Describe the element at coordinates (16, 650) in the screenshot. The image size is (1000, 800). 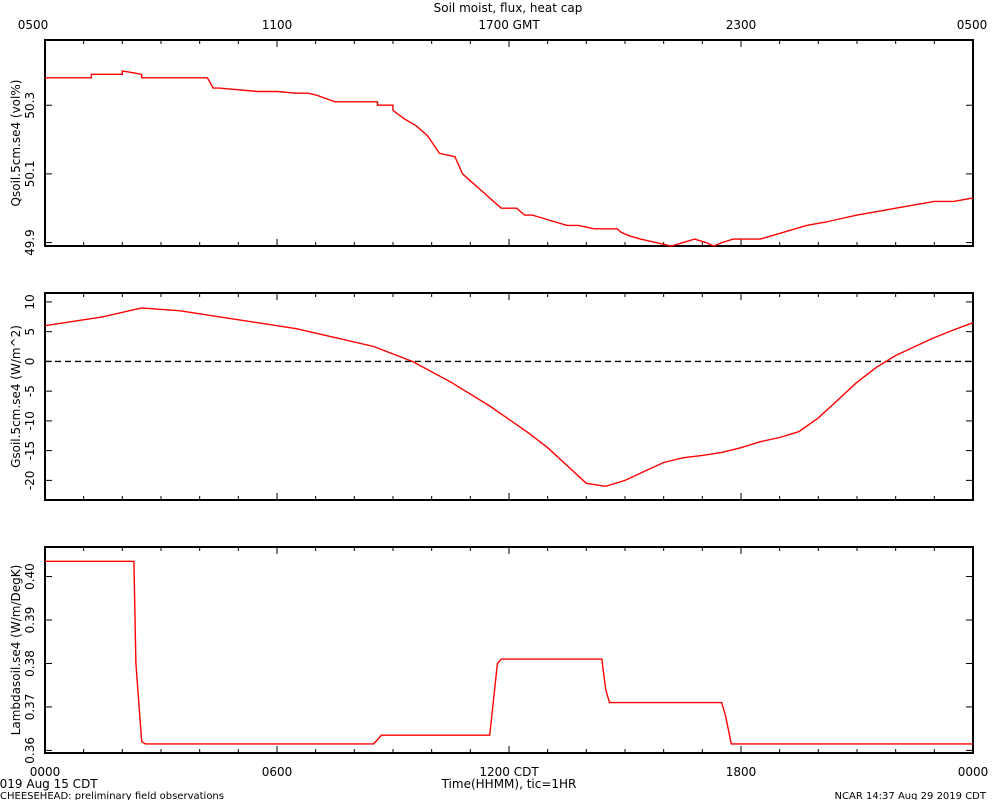
I see `soil-heat-capacity-y-axis-label: Lambdasoil.se4 (W/m/DegK)` at that location.